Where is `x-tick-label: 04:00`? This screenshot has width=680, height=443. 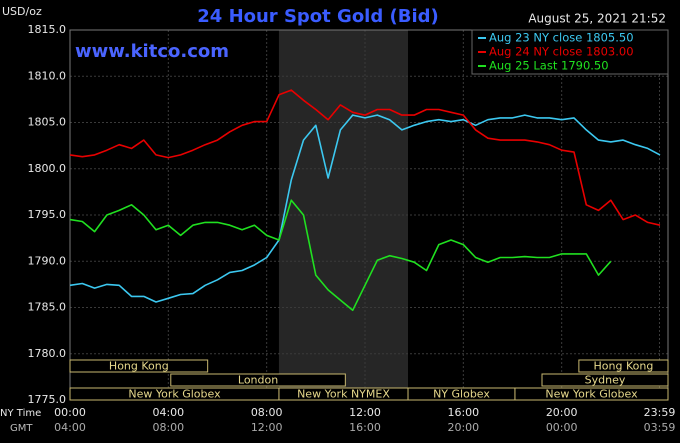
x-tick-label: 04:00 is located at coordinates (168, 412).